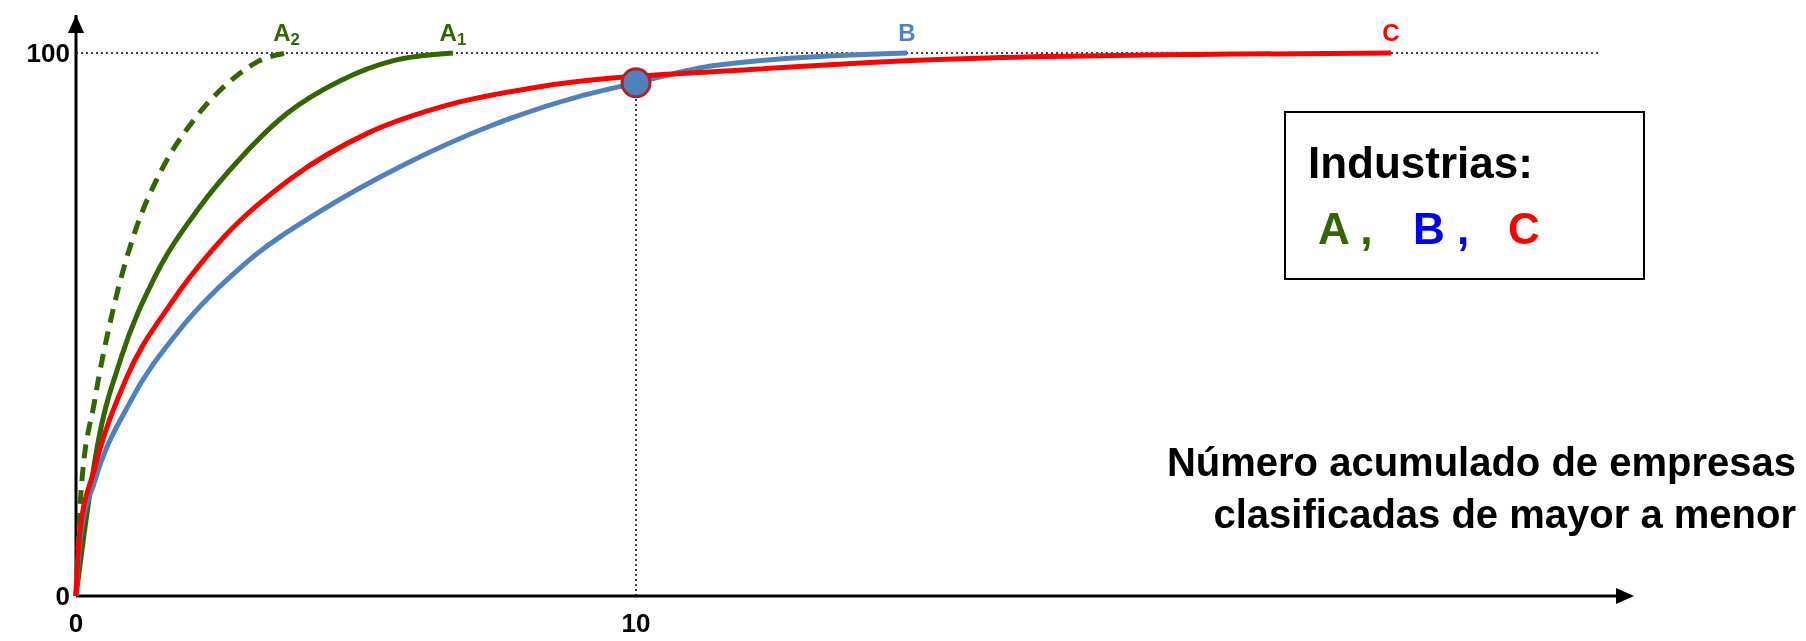  Describe the element at coordinates (1420, 162) in the screenshot. I see `annotation: Industrias:` at that location.